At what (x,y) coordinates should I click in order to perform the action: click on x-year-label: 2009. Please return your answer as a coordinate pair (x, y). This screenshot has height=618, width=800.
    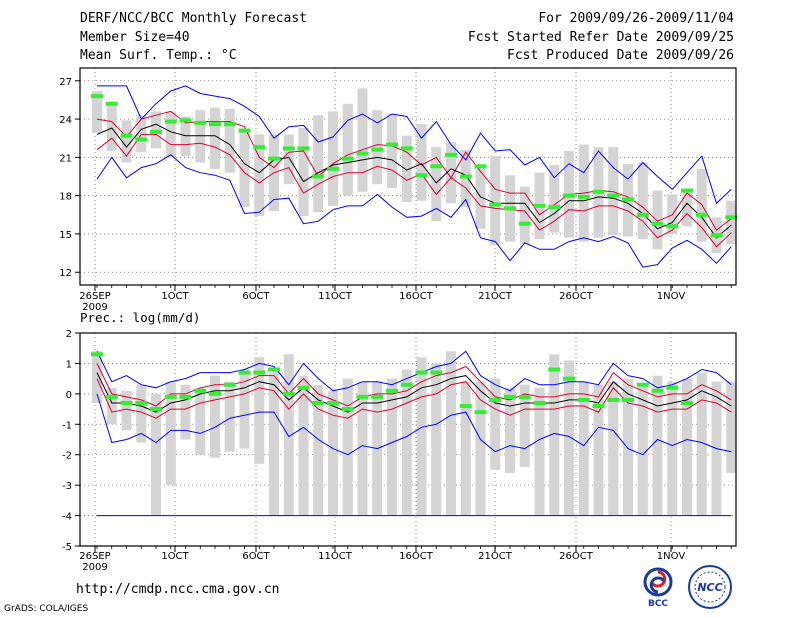
    Looking at the image, I should click on (94, 307).